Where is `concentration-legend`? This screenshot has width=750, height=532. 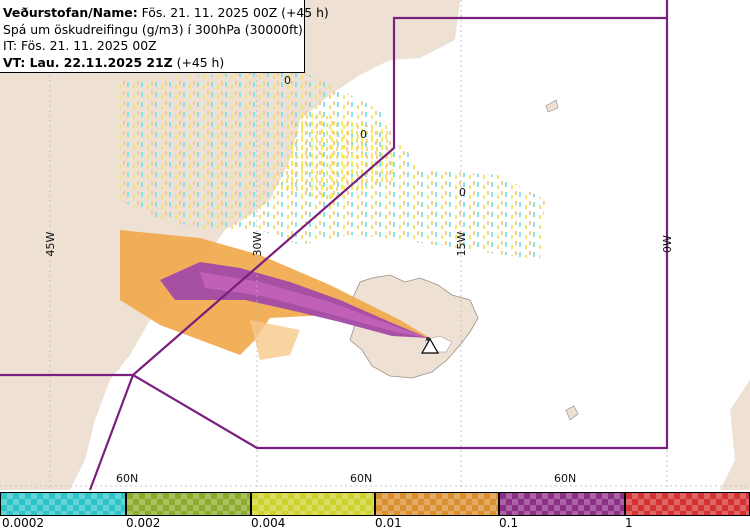 concentration-legend is located at coordinates (375, 511).